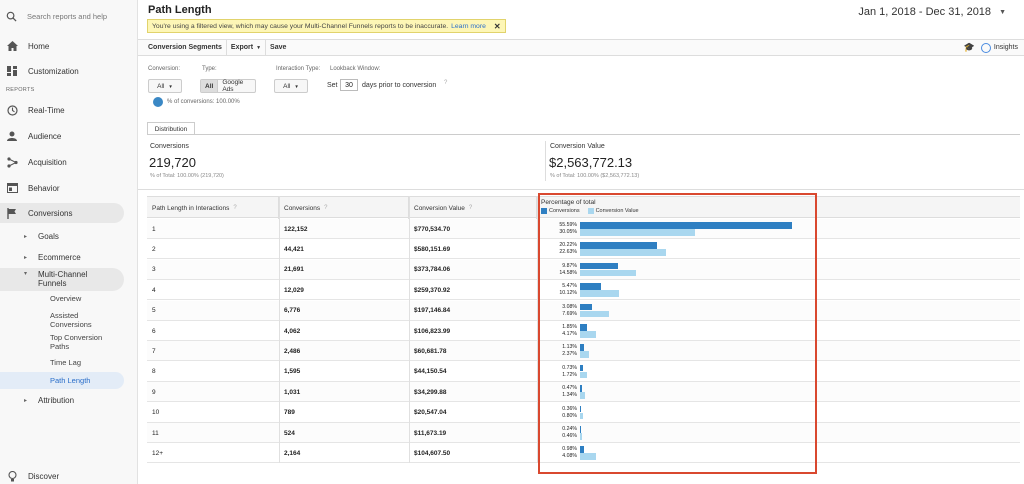  What do you see at coordinates (156, 413) in the screenshot?
I see `cell-path-length: 10` at bounding box center [156, 413].